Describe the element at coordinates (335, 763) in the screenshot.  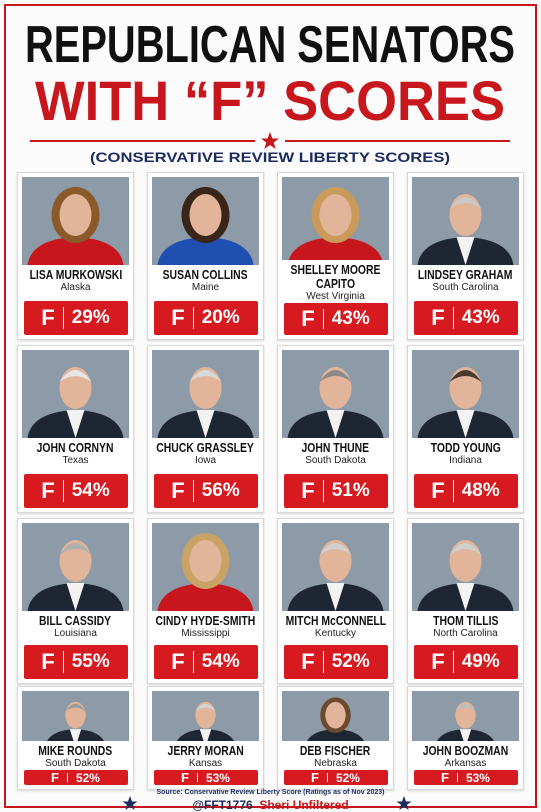
I see `senator-state: Nebraska` at that location.